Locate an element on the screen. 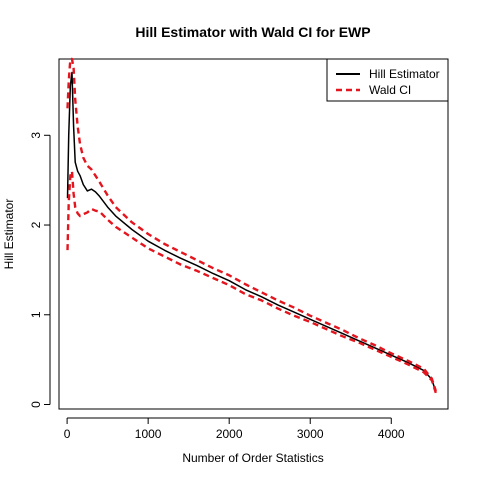 This screenshot has height=480, width=480. legend: Hill Estimator Wald CI is located at coordinates (387, 80).